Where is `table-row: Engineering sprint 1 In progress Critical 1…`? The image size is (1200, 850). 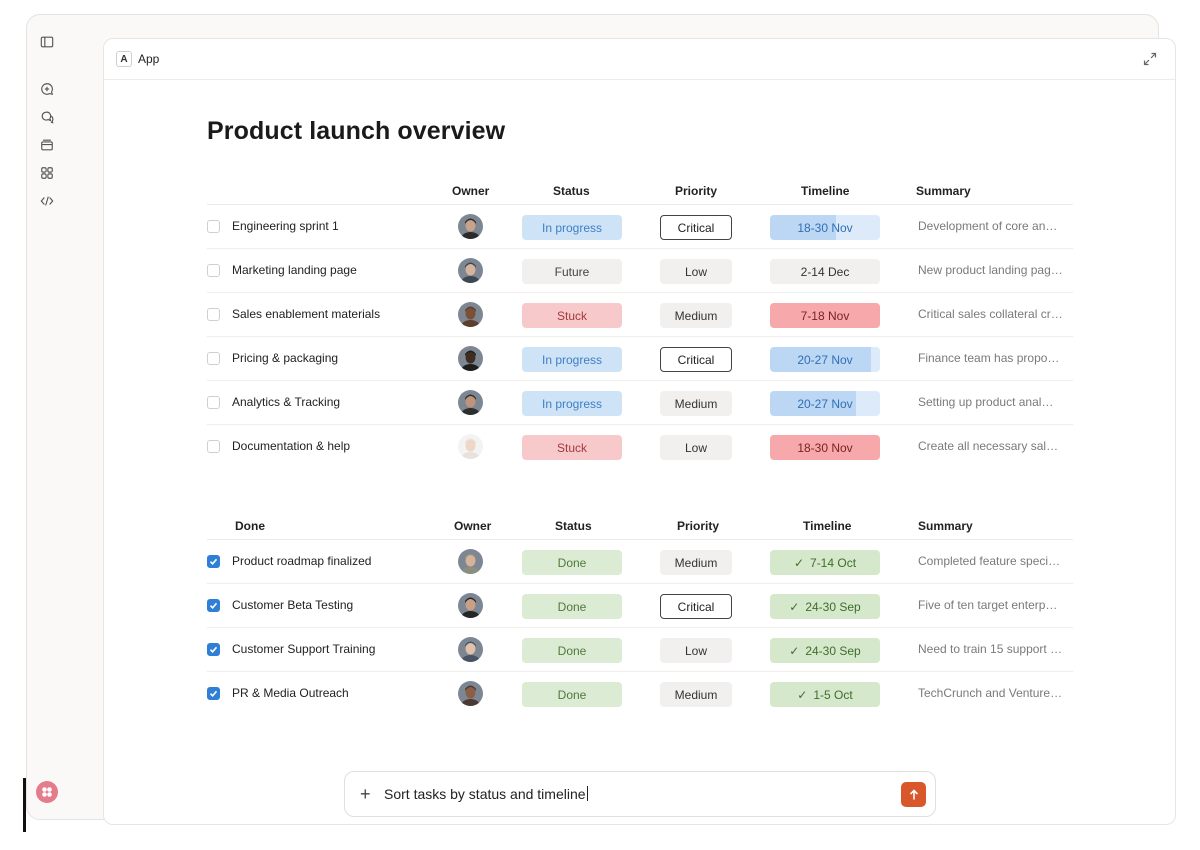
table-row: Engineering sprint 1 In progress Critical 1… is located at coordinates (640, 227).